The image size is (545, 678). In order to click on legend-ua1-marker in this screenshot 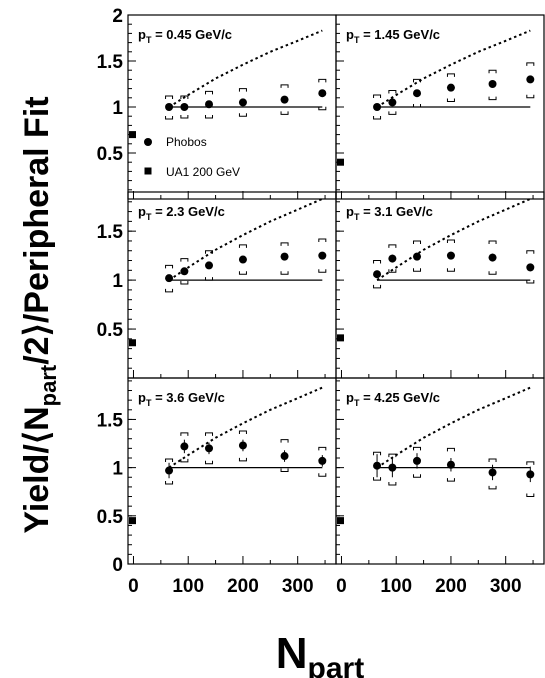, I will do `click(148, 171)`.